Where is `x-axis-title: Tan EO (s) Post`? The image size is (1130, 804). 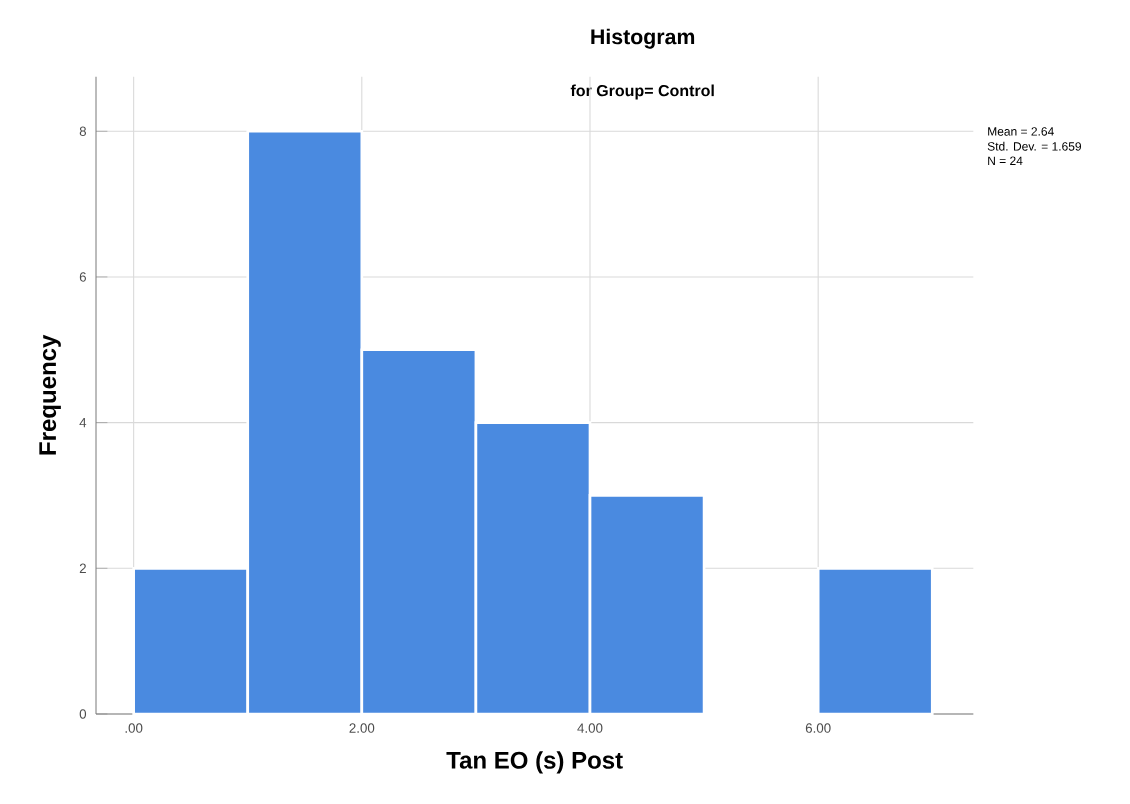
x-axis-title: Tan EO (s) Post is located at coordinates (534, 762).